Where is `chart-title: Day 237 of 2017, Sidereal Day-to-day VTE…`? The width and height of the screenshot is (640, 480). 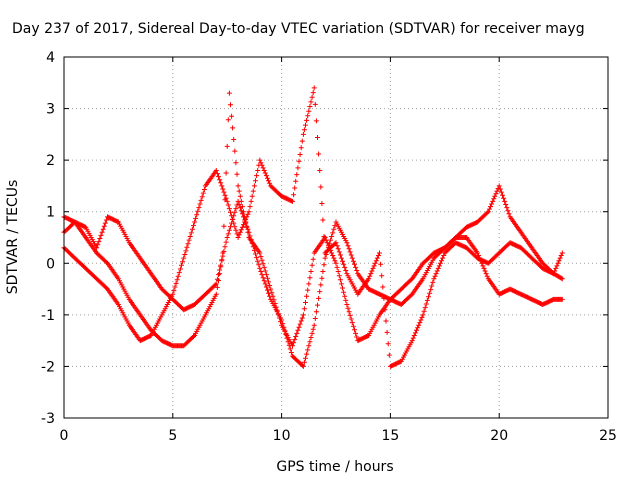
chart-title: Day 237 of 2017, Sidereal Day-to-day VTE… is located at coordinates (298, 29).